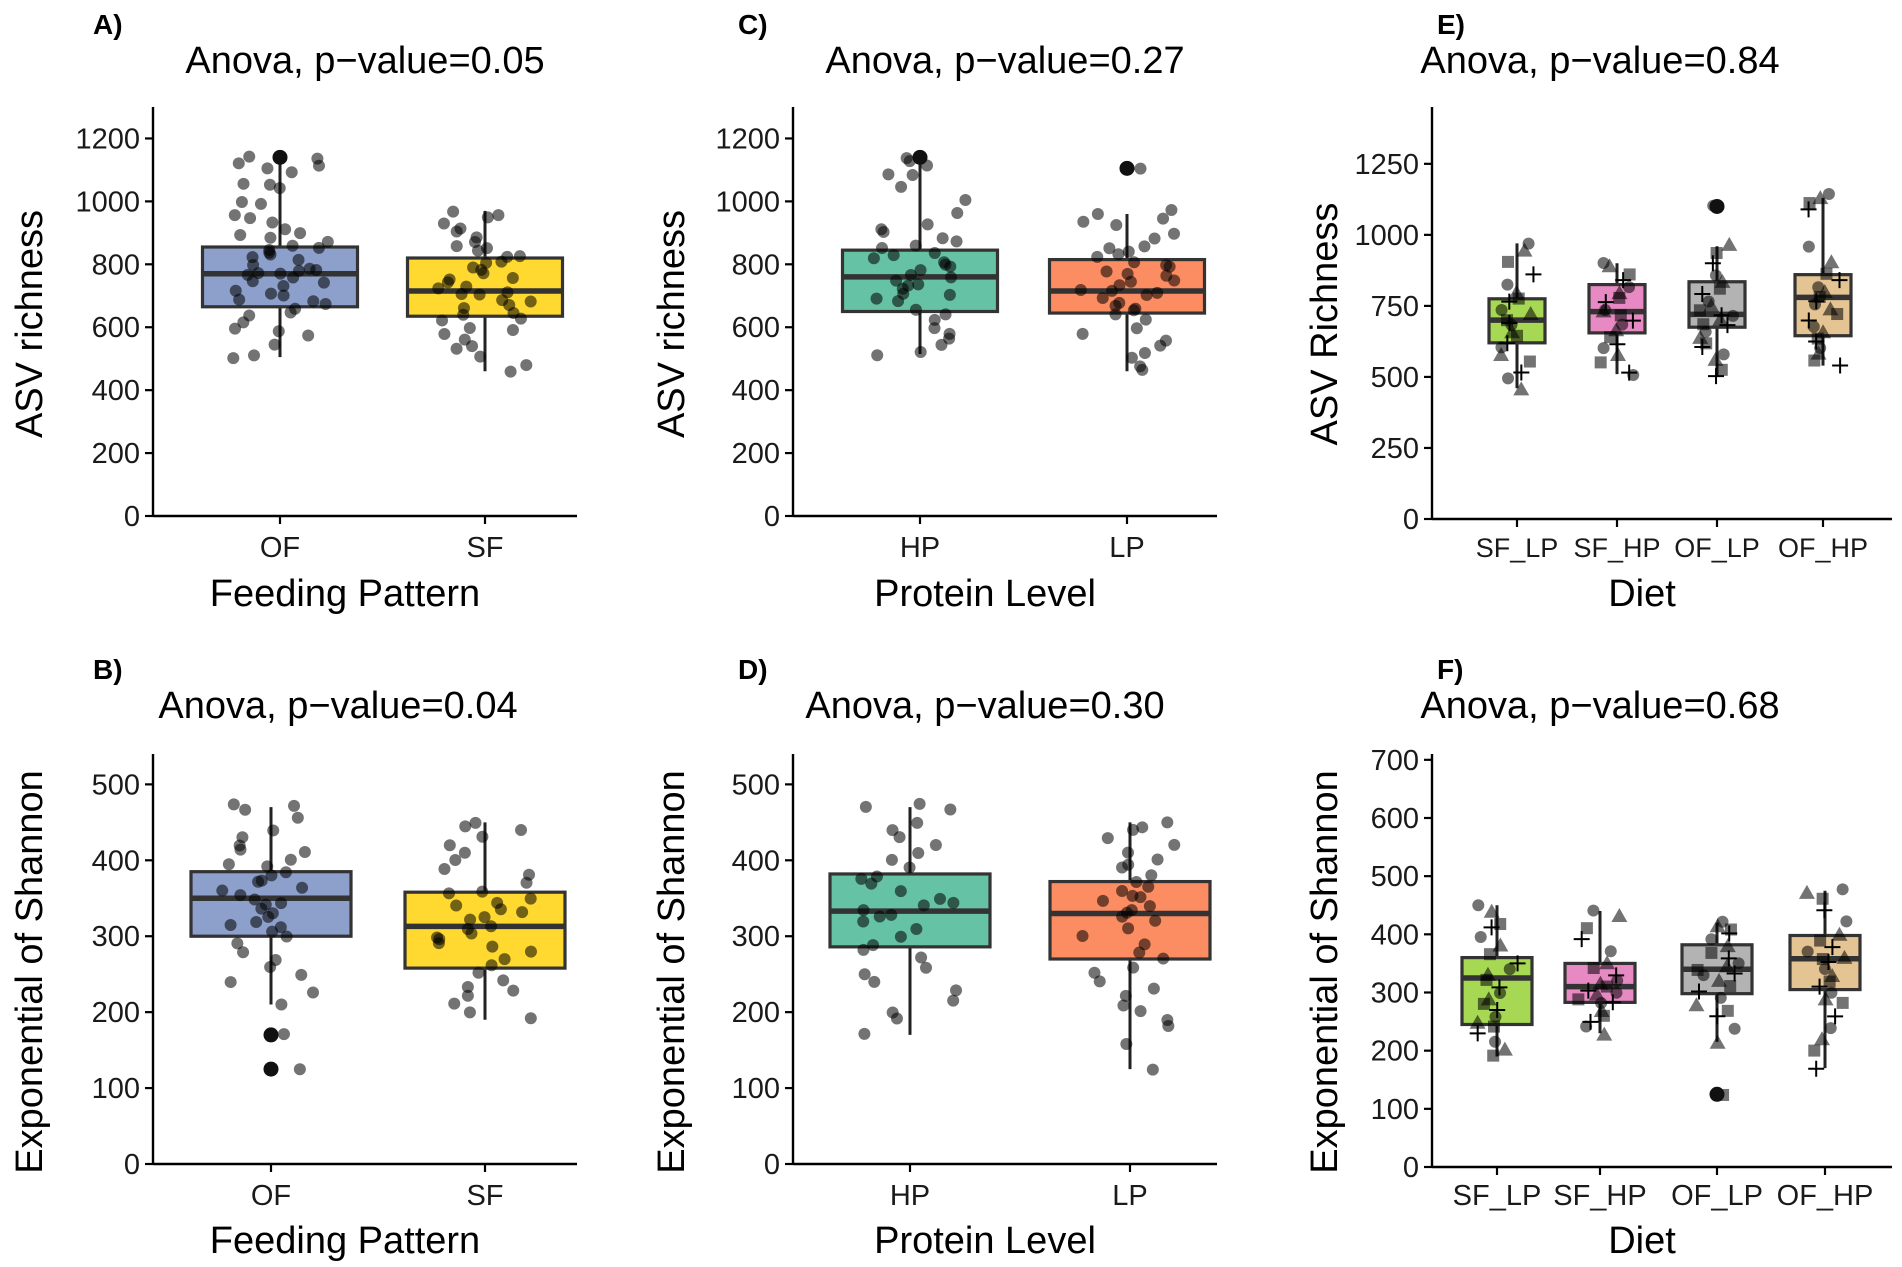 The width and height of the screenshot is (1902, 1267). What do you see at coordinates (1395, 307) in the screenshot?
I see `y-tick-label: 750` at bounding box center [1395, 307].